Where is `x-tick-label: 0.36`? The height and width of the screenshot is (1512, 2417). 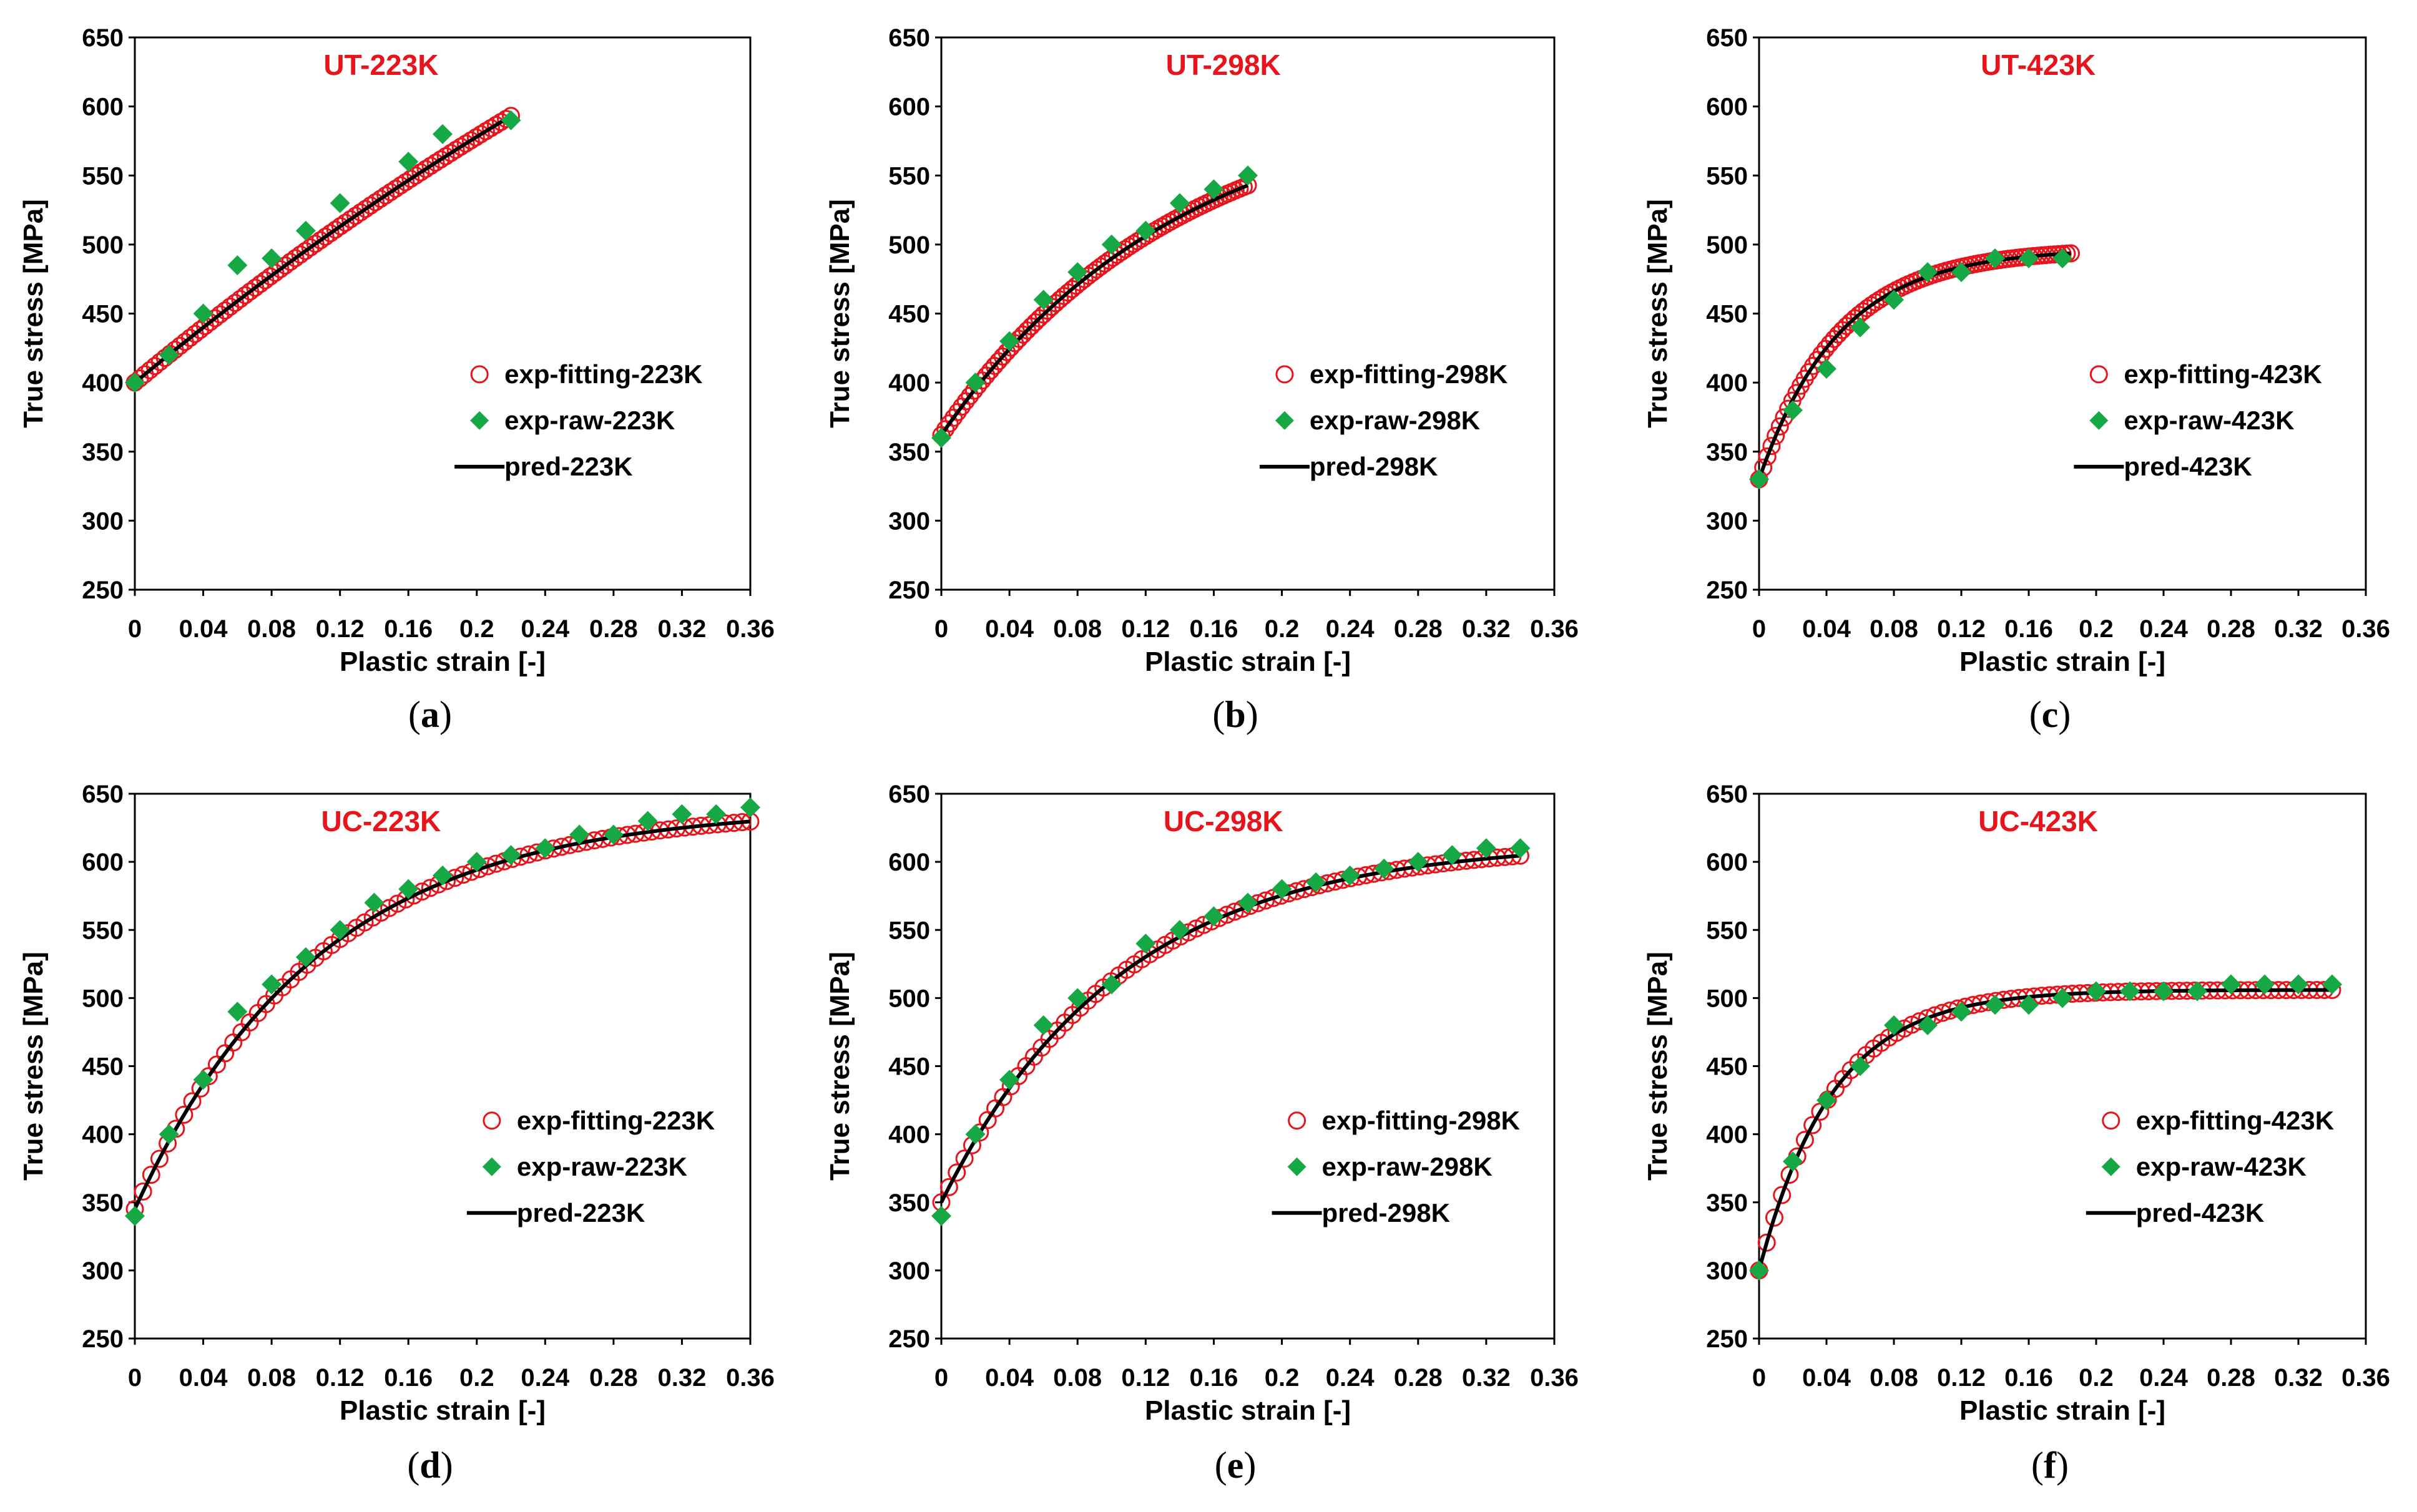 x-tick-label: 0.36 is located at coordinates (750, 1378).